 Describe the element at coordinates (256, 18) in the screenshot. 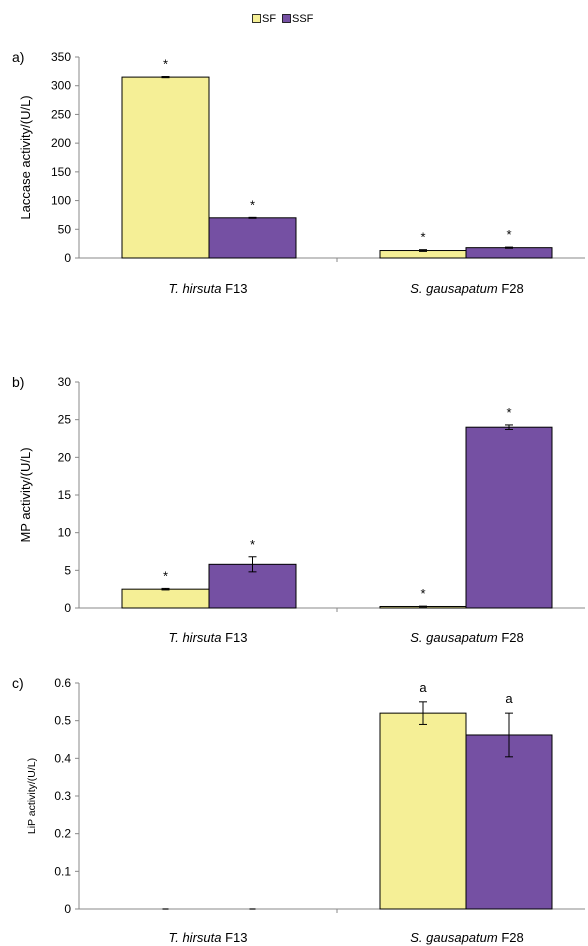

I see `legend-swatch-sf` at that location.